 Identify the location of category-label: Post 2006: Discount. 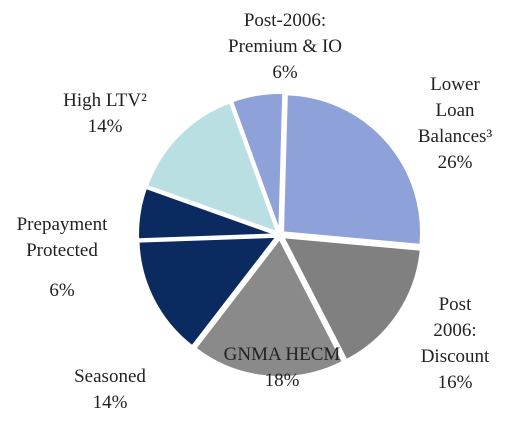
(455, 330).